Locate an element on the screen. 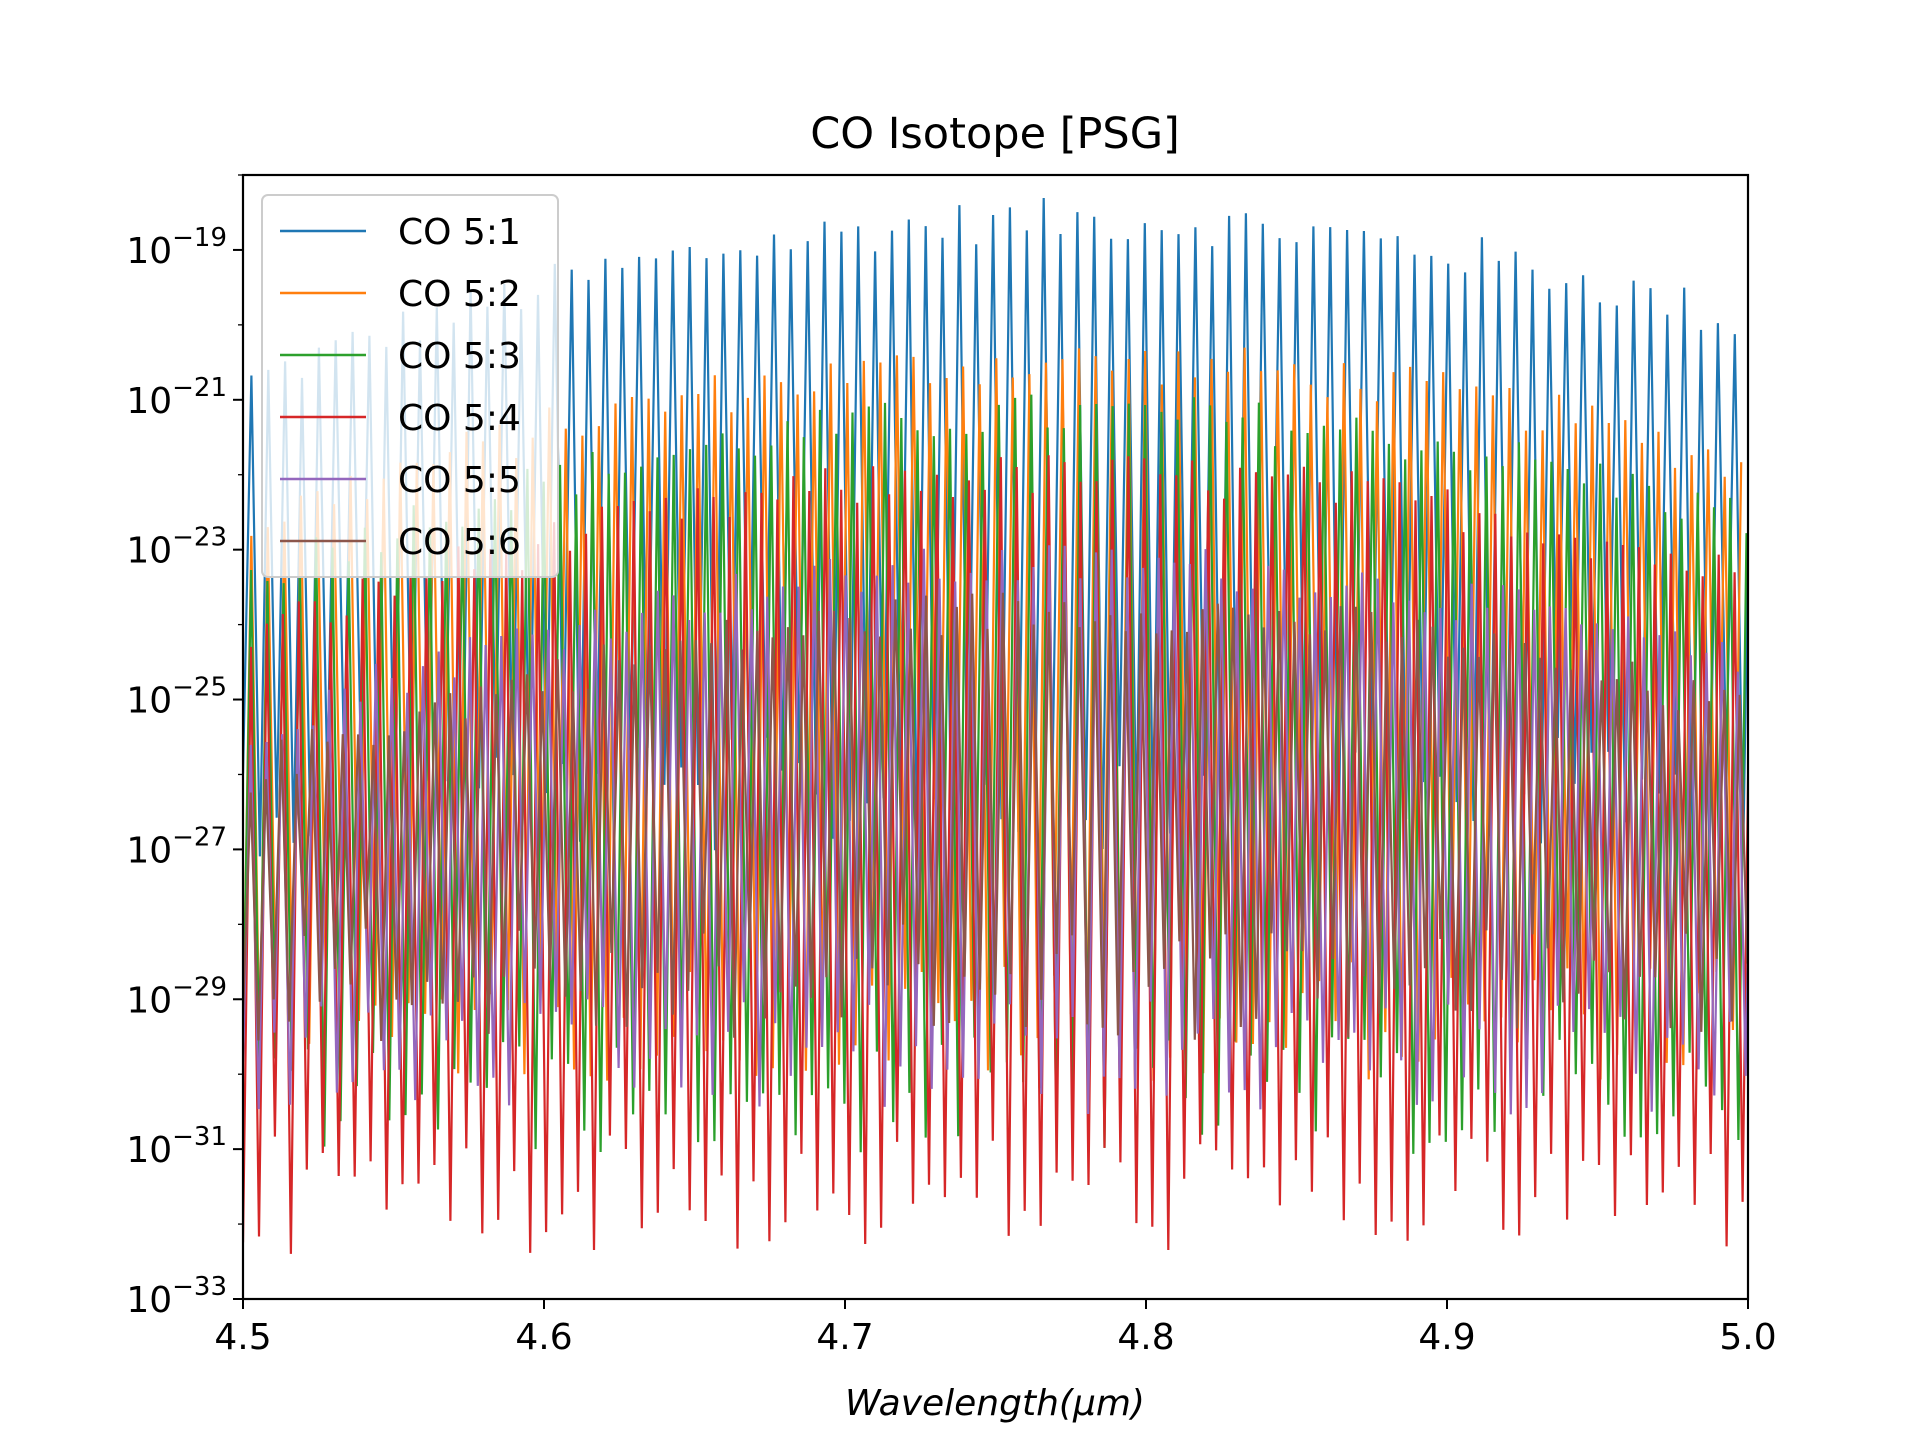 This screenshot has width=1920, height=1440. y-tick-label: 10−25 is located at coordinates (176, 697).